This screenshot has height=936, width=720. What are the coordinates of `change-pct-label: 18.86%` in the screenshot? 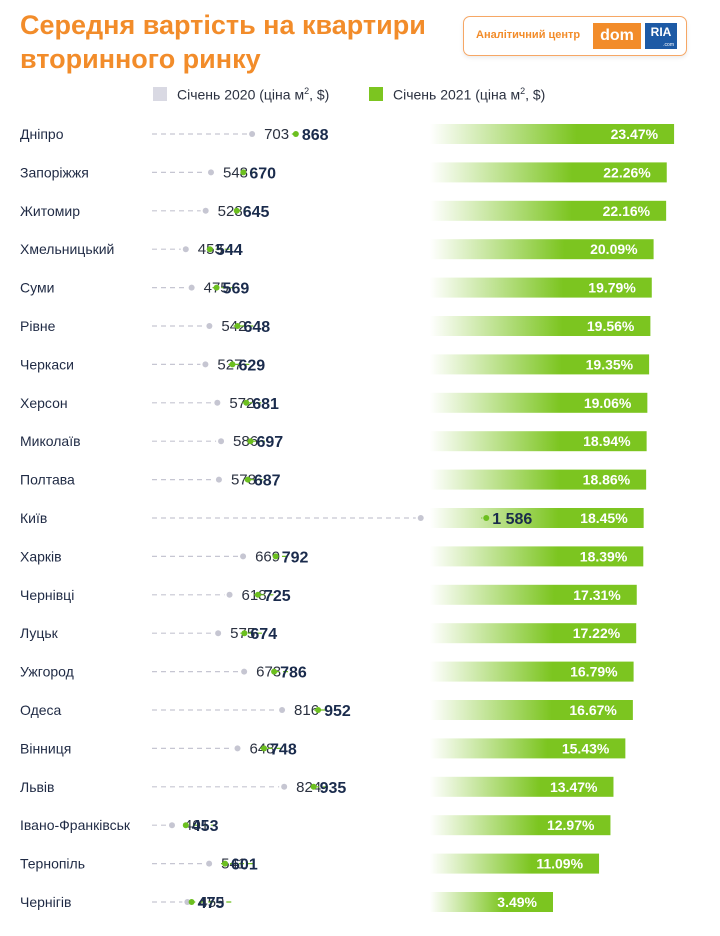 It's located at (607, 480).